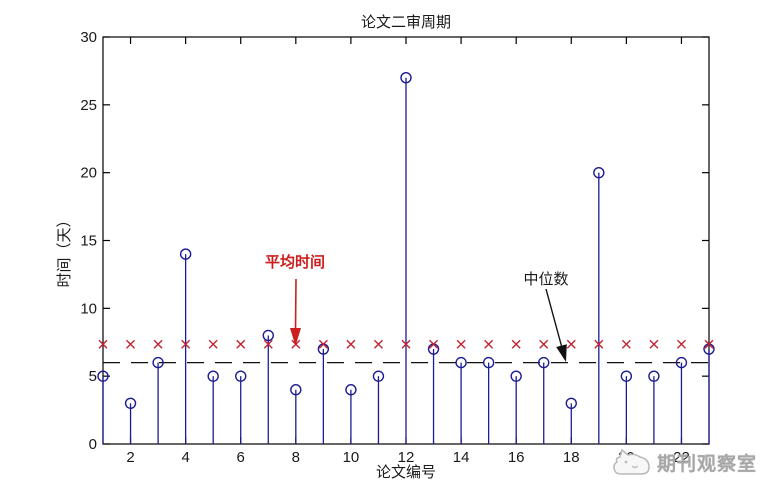  What do you see at coordinates (554, 317) in the screenshot?
I see `median-arrow-line` at bounding box center [554, 317].